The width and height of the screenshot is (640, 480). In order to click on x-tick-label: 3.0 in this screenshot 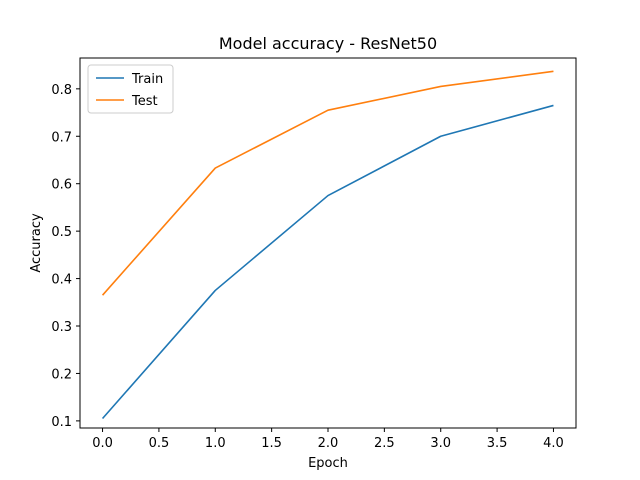, I will do `click(440, 443)`.